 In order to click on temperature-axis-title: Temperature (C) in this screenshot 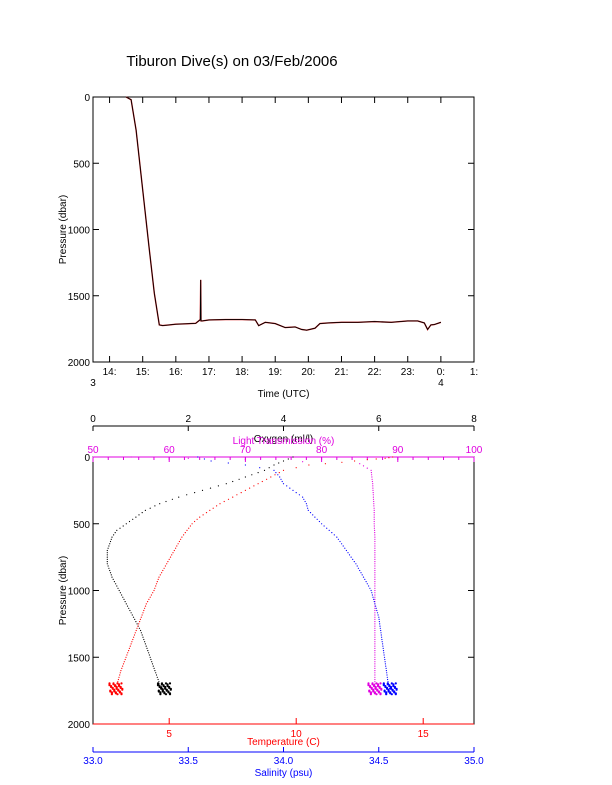, I will do `click(283, 742)`.